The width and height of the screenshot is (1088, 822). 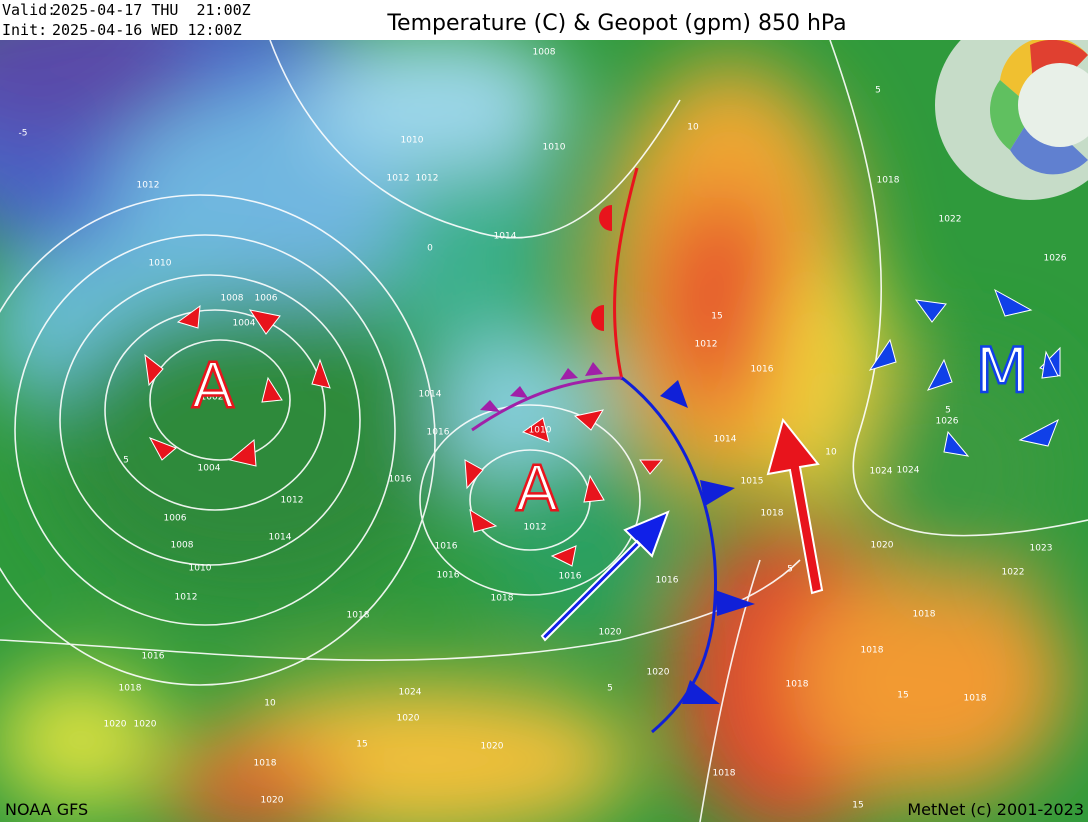 What do you see at coordinates (430, 249) in the screenshot?
I see `contour-label: 0` at bounding box center [430, 249].